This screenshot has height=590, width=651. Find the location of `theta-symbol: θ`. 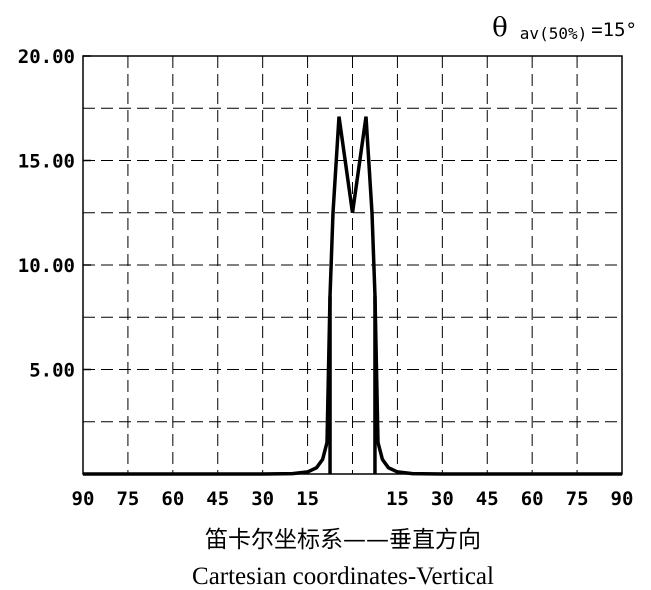

theta-symbol: θ is located at coordinates (500, 28).